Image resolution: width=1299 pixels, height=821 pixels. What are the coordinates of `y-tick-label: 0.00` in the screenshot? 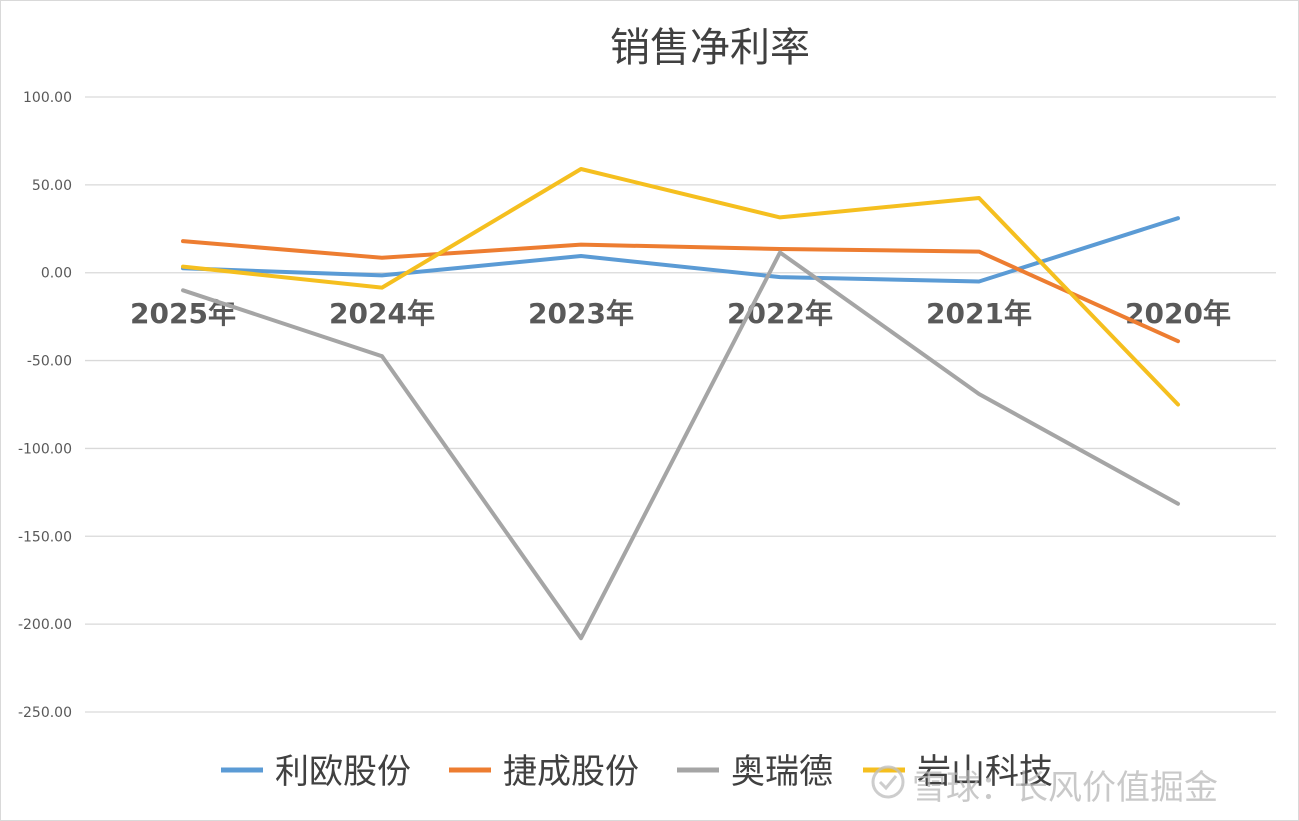 It's located at (56, 274).